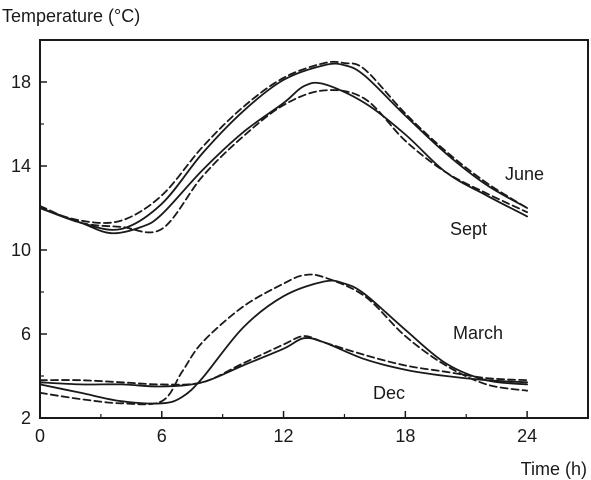  What do you see at coordinates (468, 229) in the screenshot?
I see `series-label-sept: Sept` at bounding box center [468, 229].